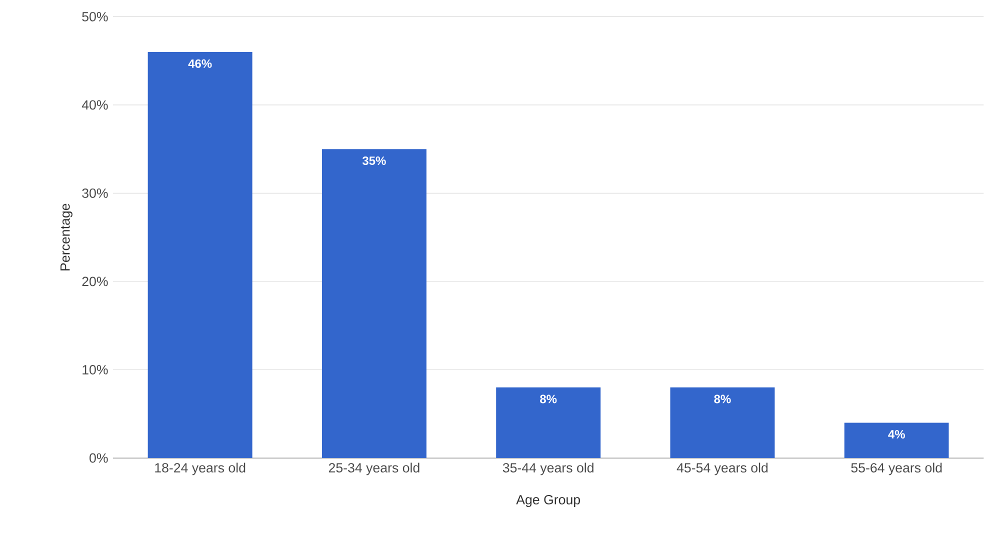 This screenshot has height=543, width=984. I want to click on x-tick-label: 35-44 years old, so click(548, 469).